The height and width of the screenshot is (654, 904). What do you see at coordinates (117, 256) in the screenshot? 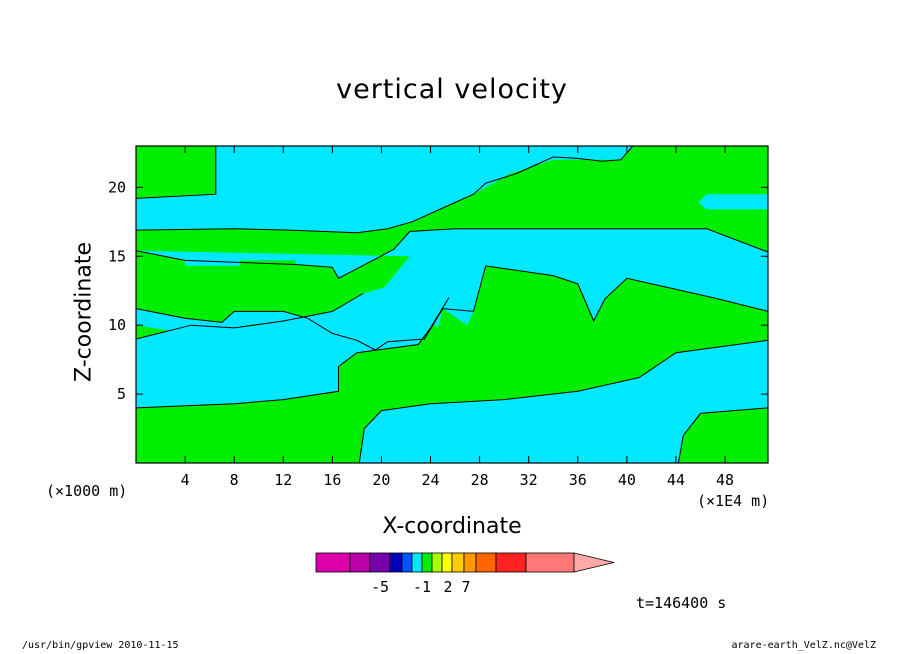
I see `y-tick-label: 15` at bounding box center [117, 256].